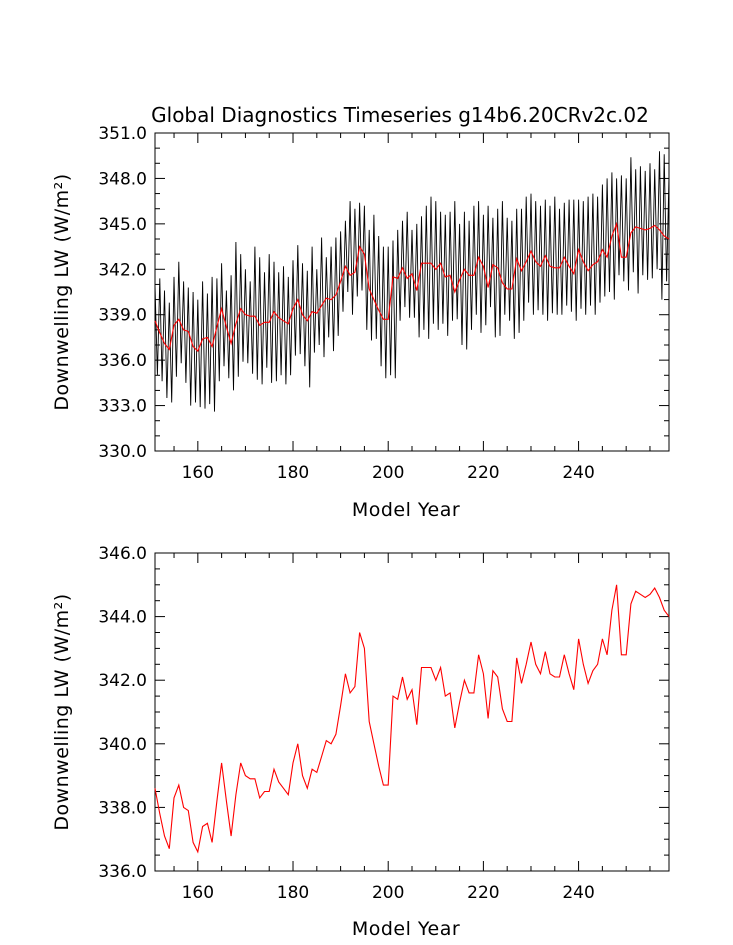 Image resolution: width=733 pixels, height=945 pixels. Describe the element at coordinates (122, 270) in the screenshot. I see `top-y-tick-label: 342.0` at that location.